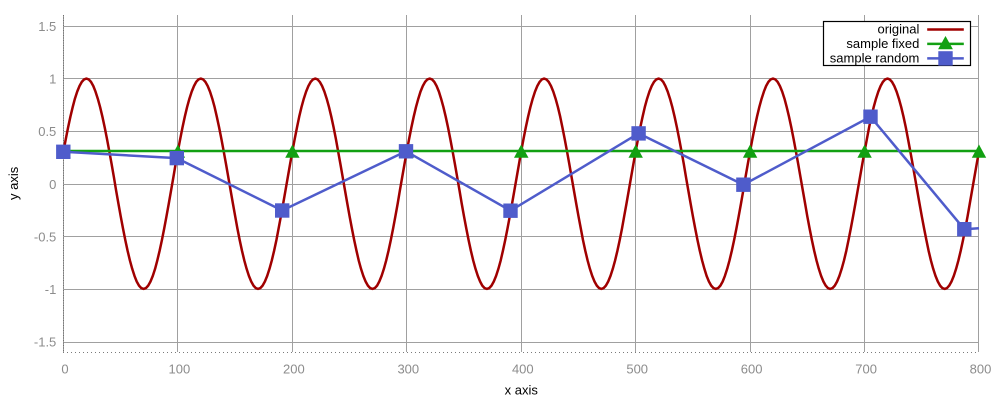 The width and height of the screenshot is (1000, 405). I want to click on svg-text: -0.5, so click(45, 236).